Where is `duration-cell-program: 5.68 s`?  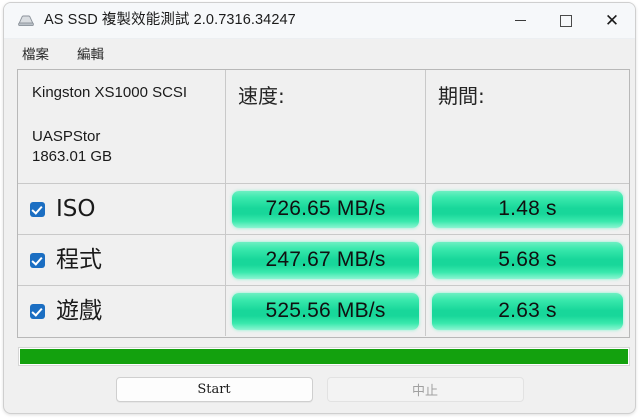 duration-cell-program: 5.68 s is located at coordinates (527, 260).